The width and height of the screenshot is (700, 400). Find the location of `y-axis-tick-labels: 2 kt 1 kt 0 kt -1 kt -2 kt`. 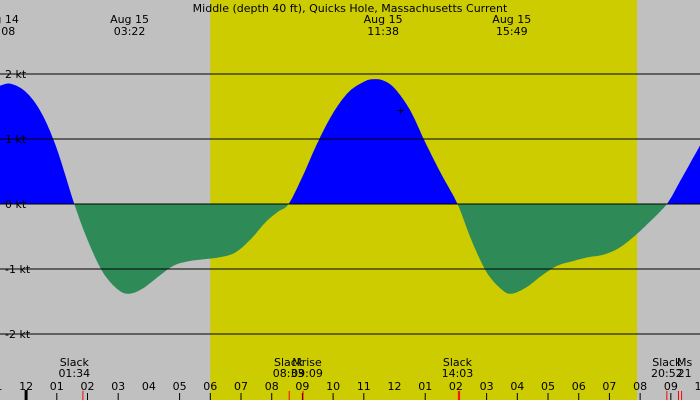

y-axis-tick-labels: 2 kt 1 kt 0 kt -1 kt -2 kt is located at coordinates (18, 204).